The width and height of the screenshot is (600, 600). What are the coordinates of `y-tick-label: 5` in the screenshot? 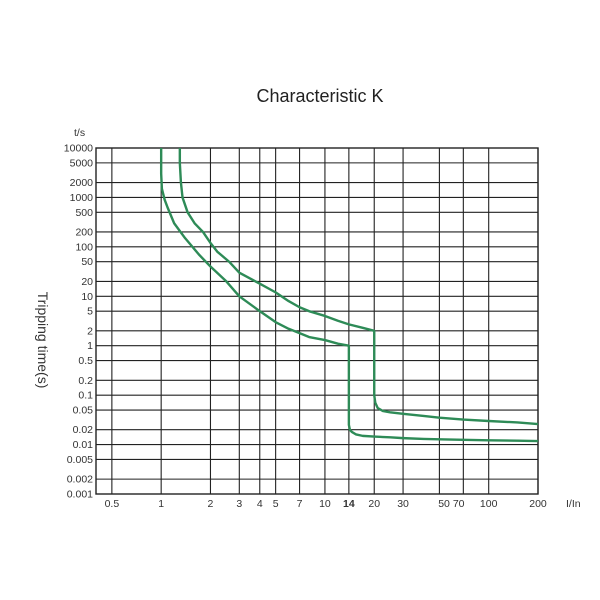 It's located at (90, 312).